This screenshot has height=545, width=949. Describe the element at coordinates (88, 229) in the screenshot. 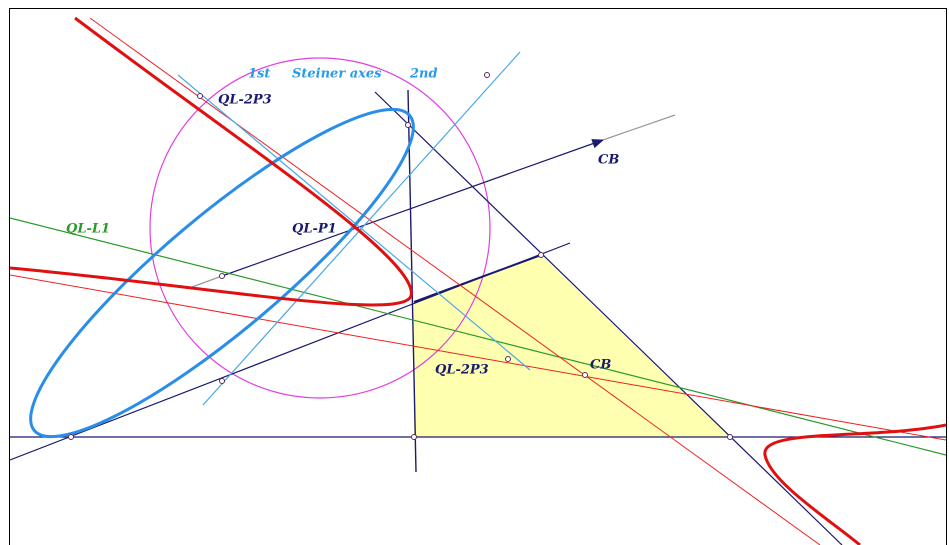

I see `label: QL-L1` at that location.